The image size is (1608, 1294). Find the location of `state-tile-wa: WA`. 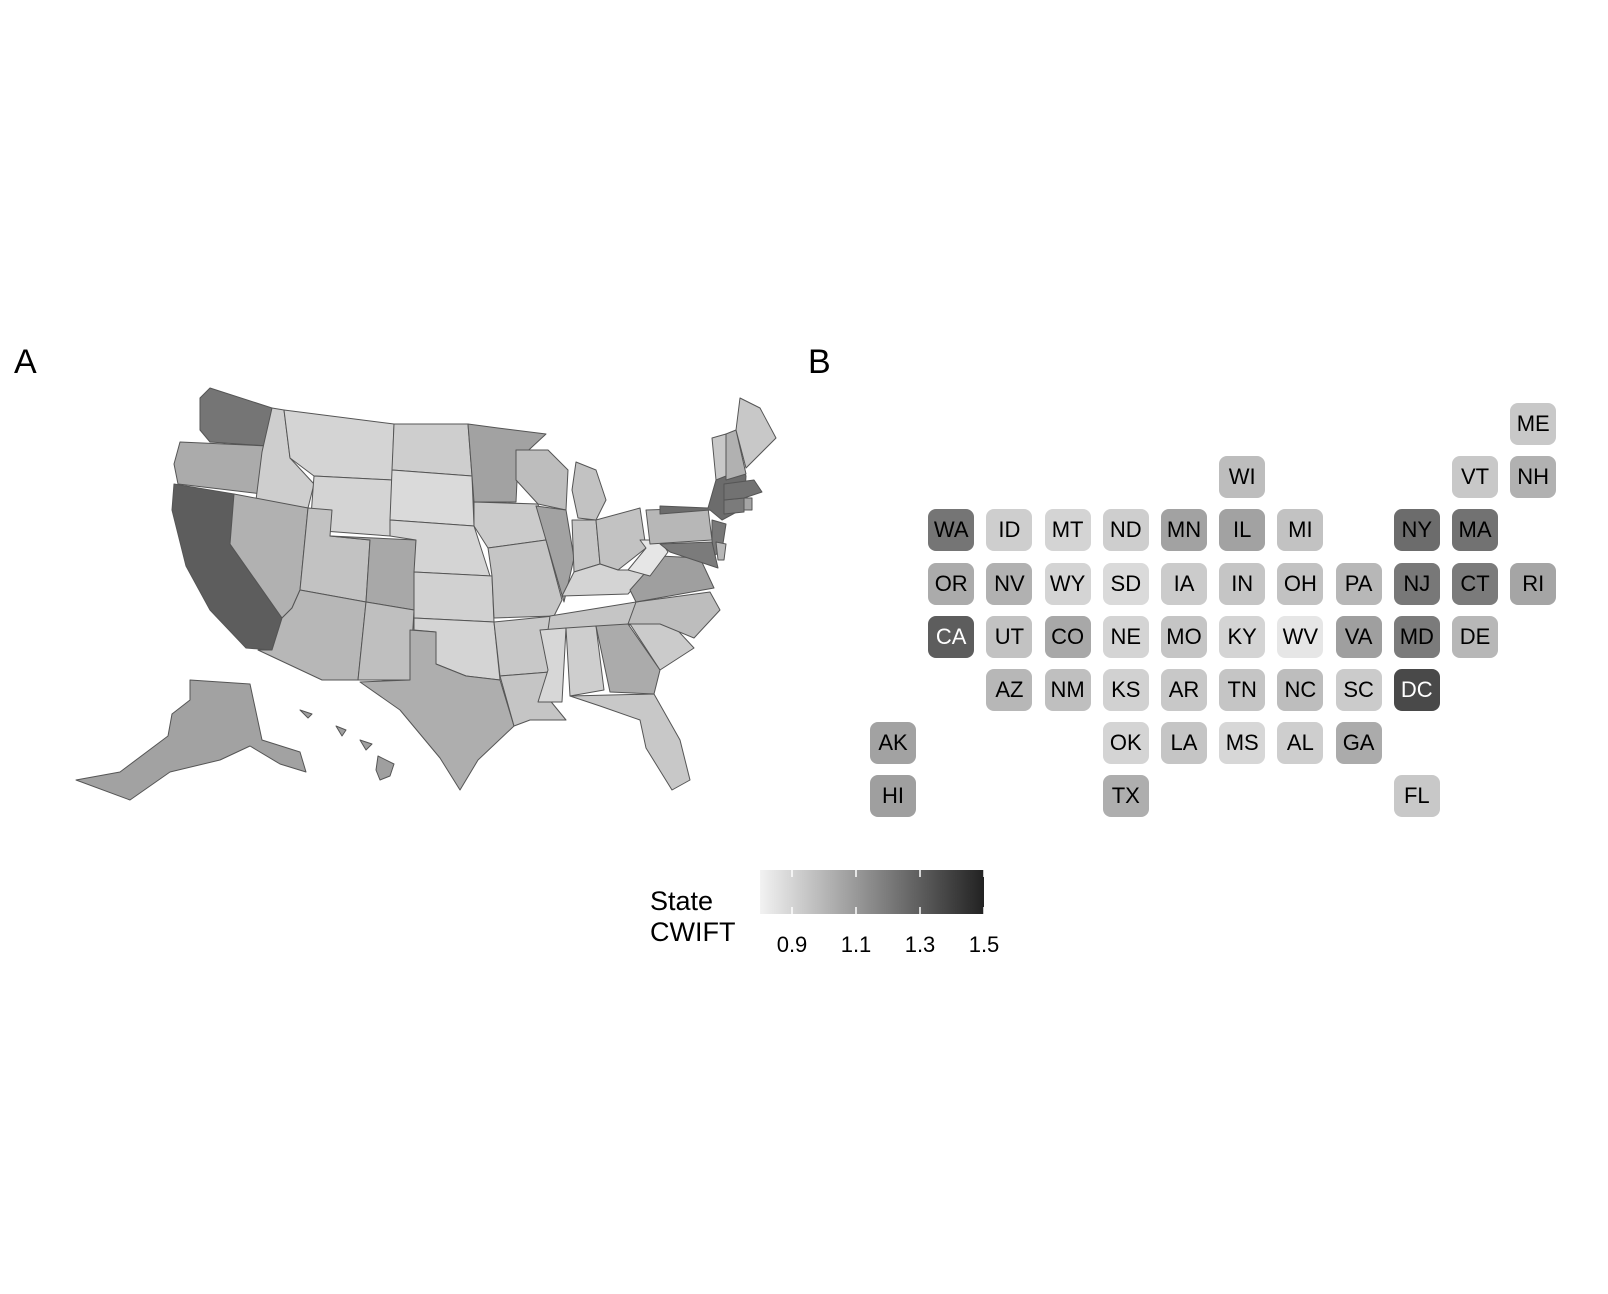

state-tile-wa: WA is located at coordinates (951, 530).